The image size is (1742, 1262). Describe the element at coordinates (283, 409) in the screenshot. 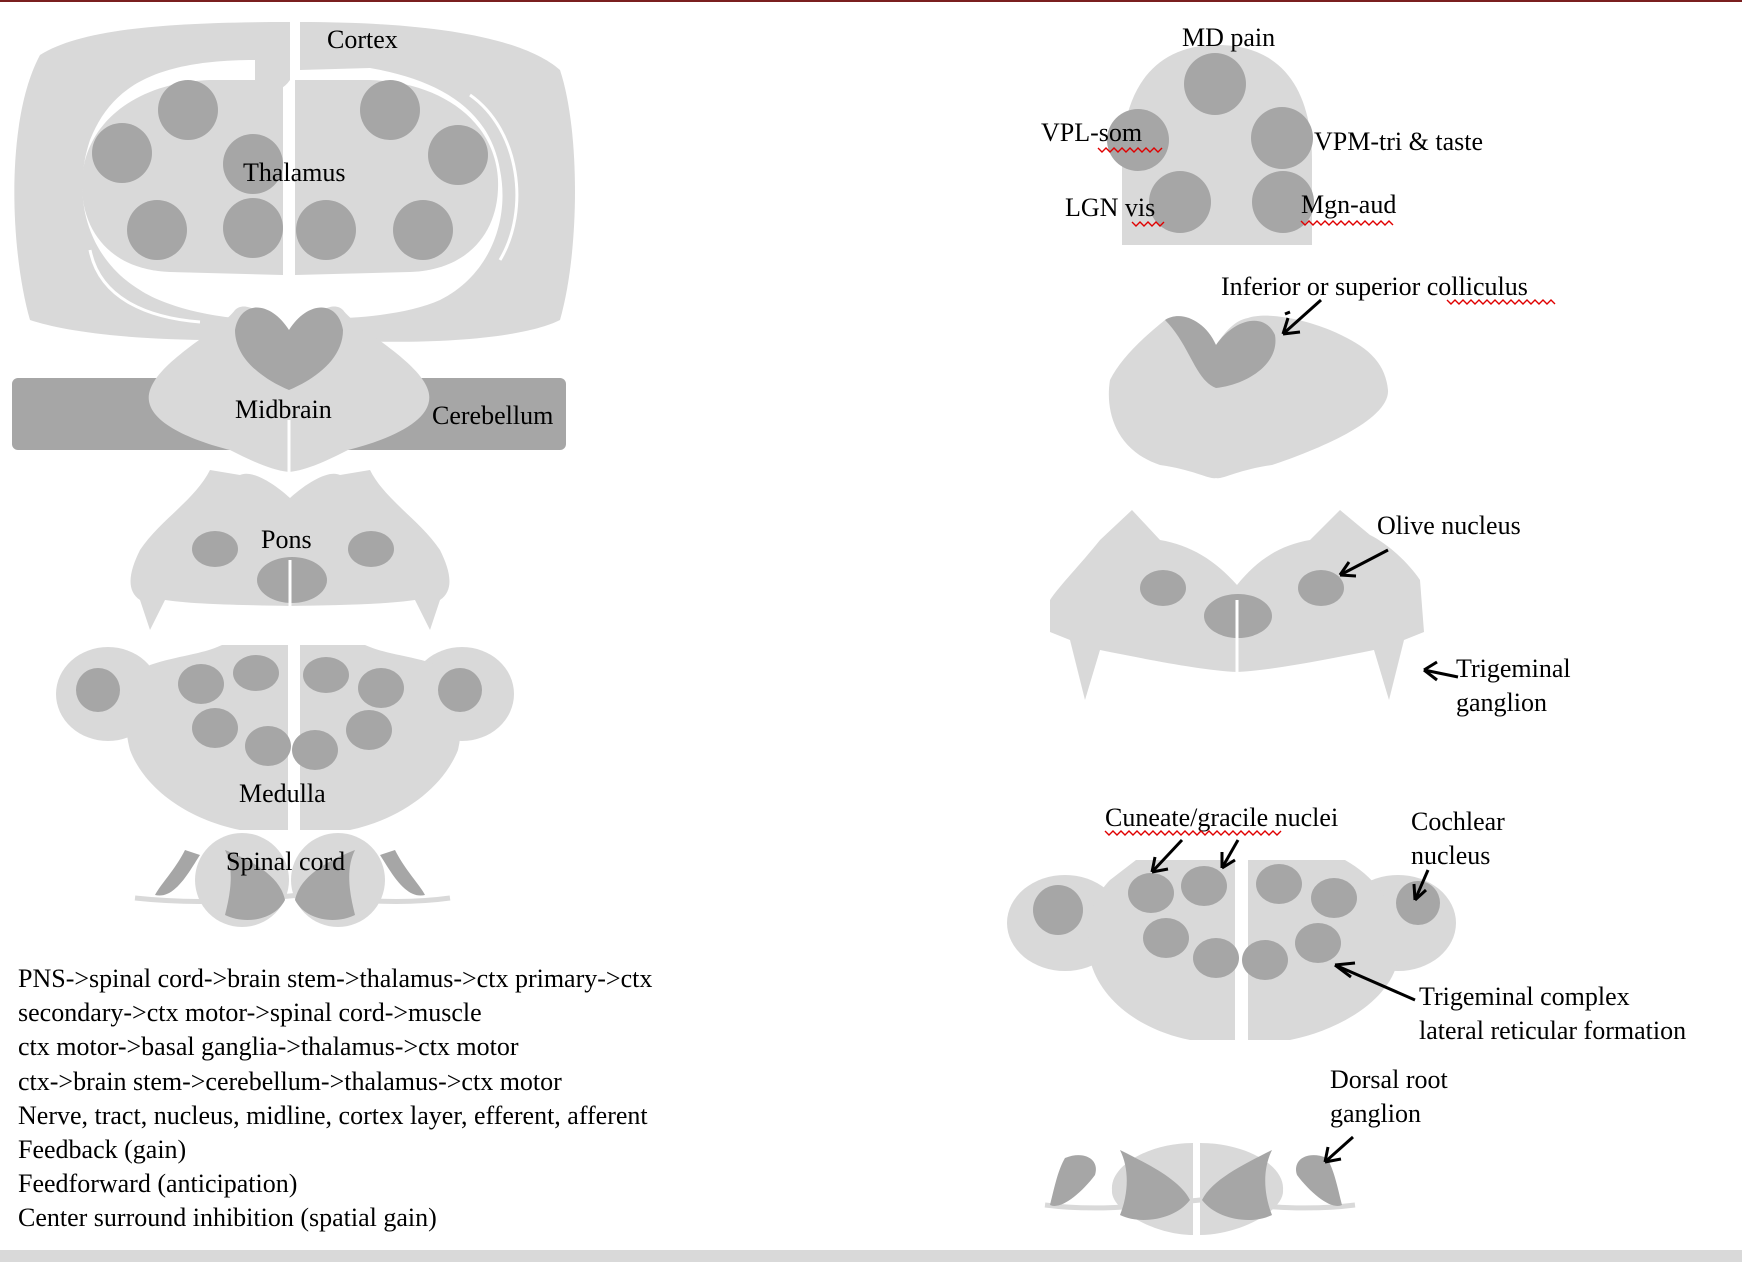

I see `label-midbrain: Midbrain` at that location.